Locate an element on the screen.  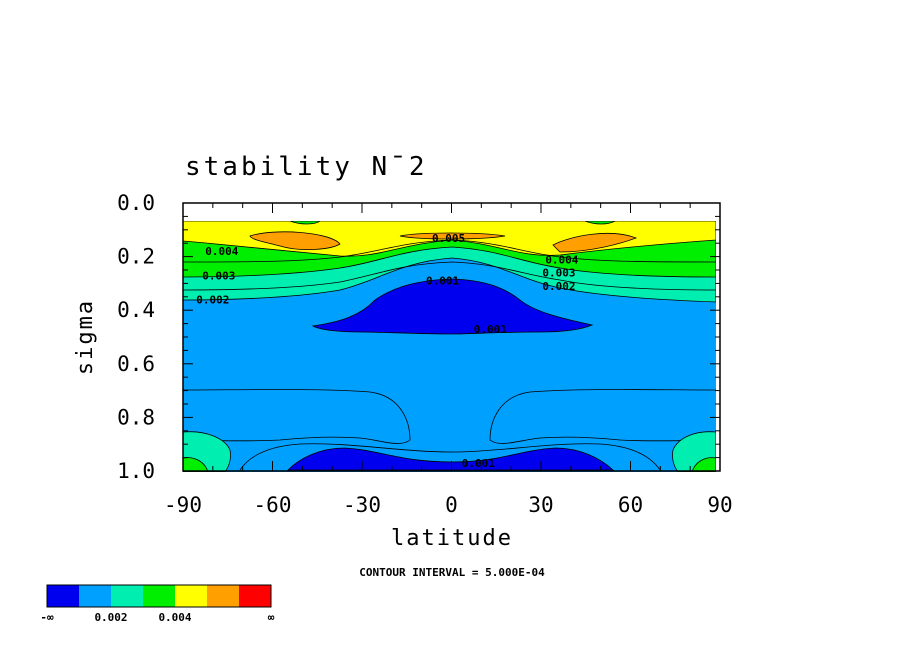
chart-title: stability N¯2 is located at coordinates (306, 167).